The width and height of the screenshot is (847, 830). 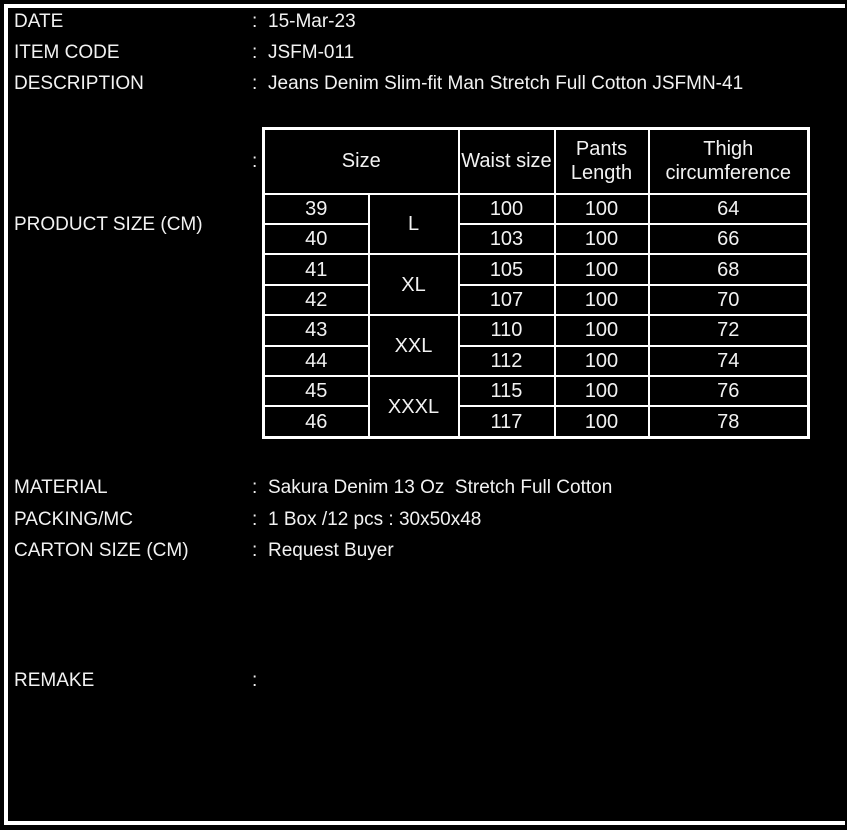 What do you see at coordinates (316, 361) in the screenshot?
I see `size-number-cell: 44` at bounding box center [316, 361].